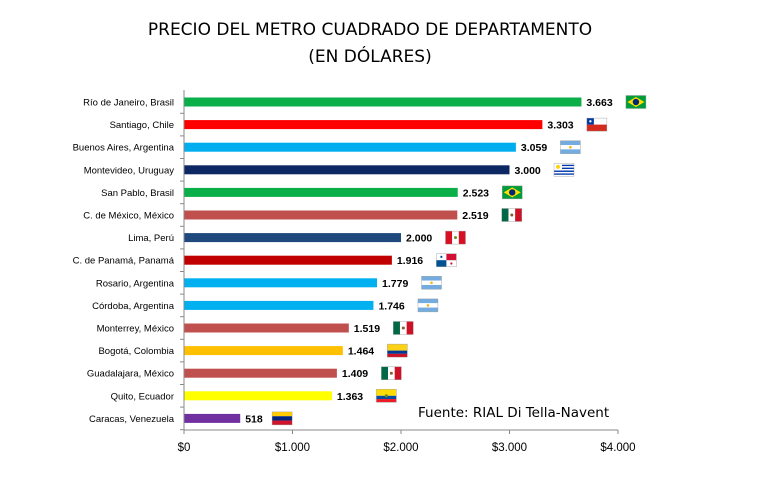  What do you see at coordinates (597, 124) in the screenshot?
I see `chile-flag` at bounding box center [597, 124].